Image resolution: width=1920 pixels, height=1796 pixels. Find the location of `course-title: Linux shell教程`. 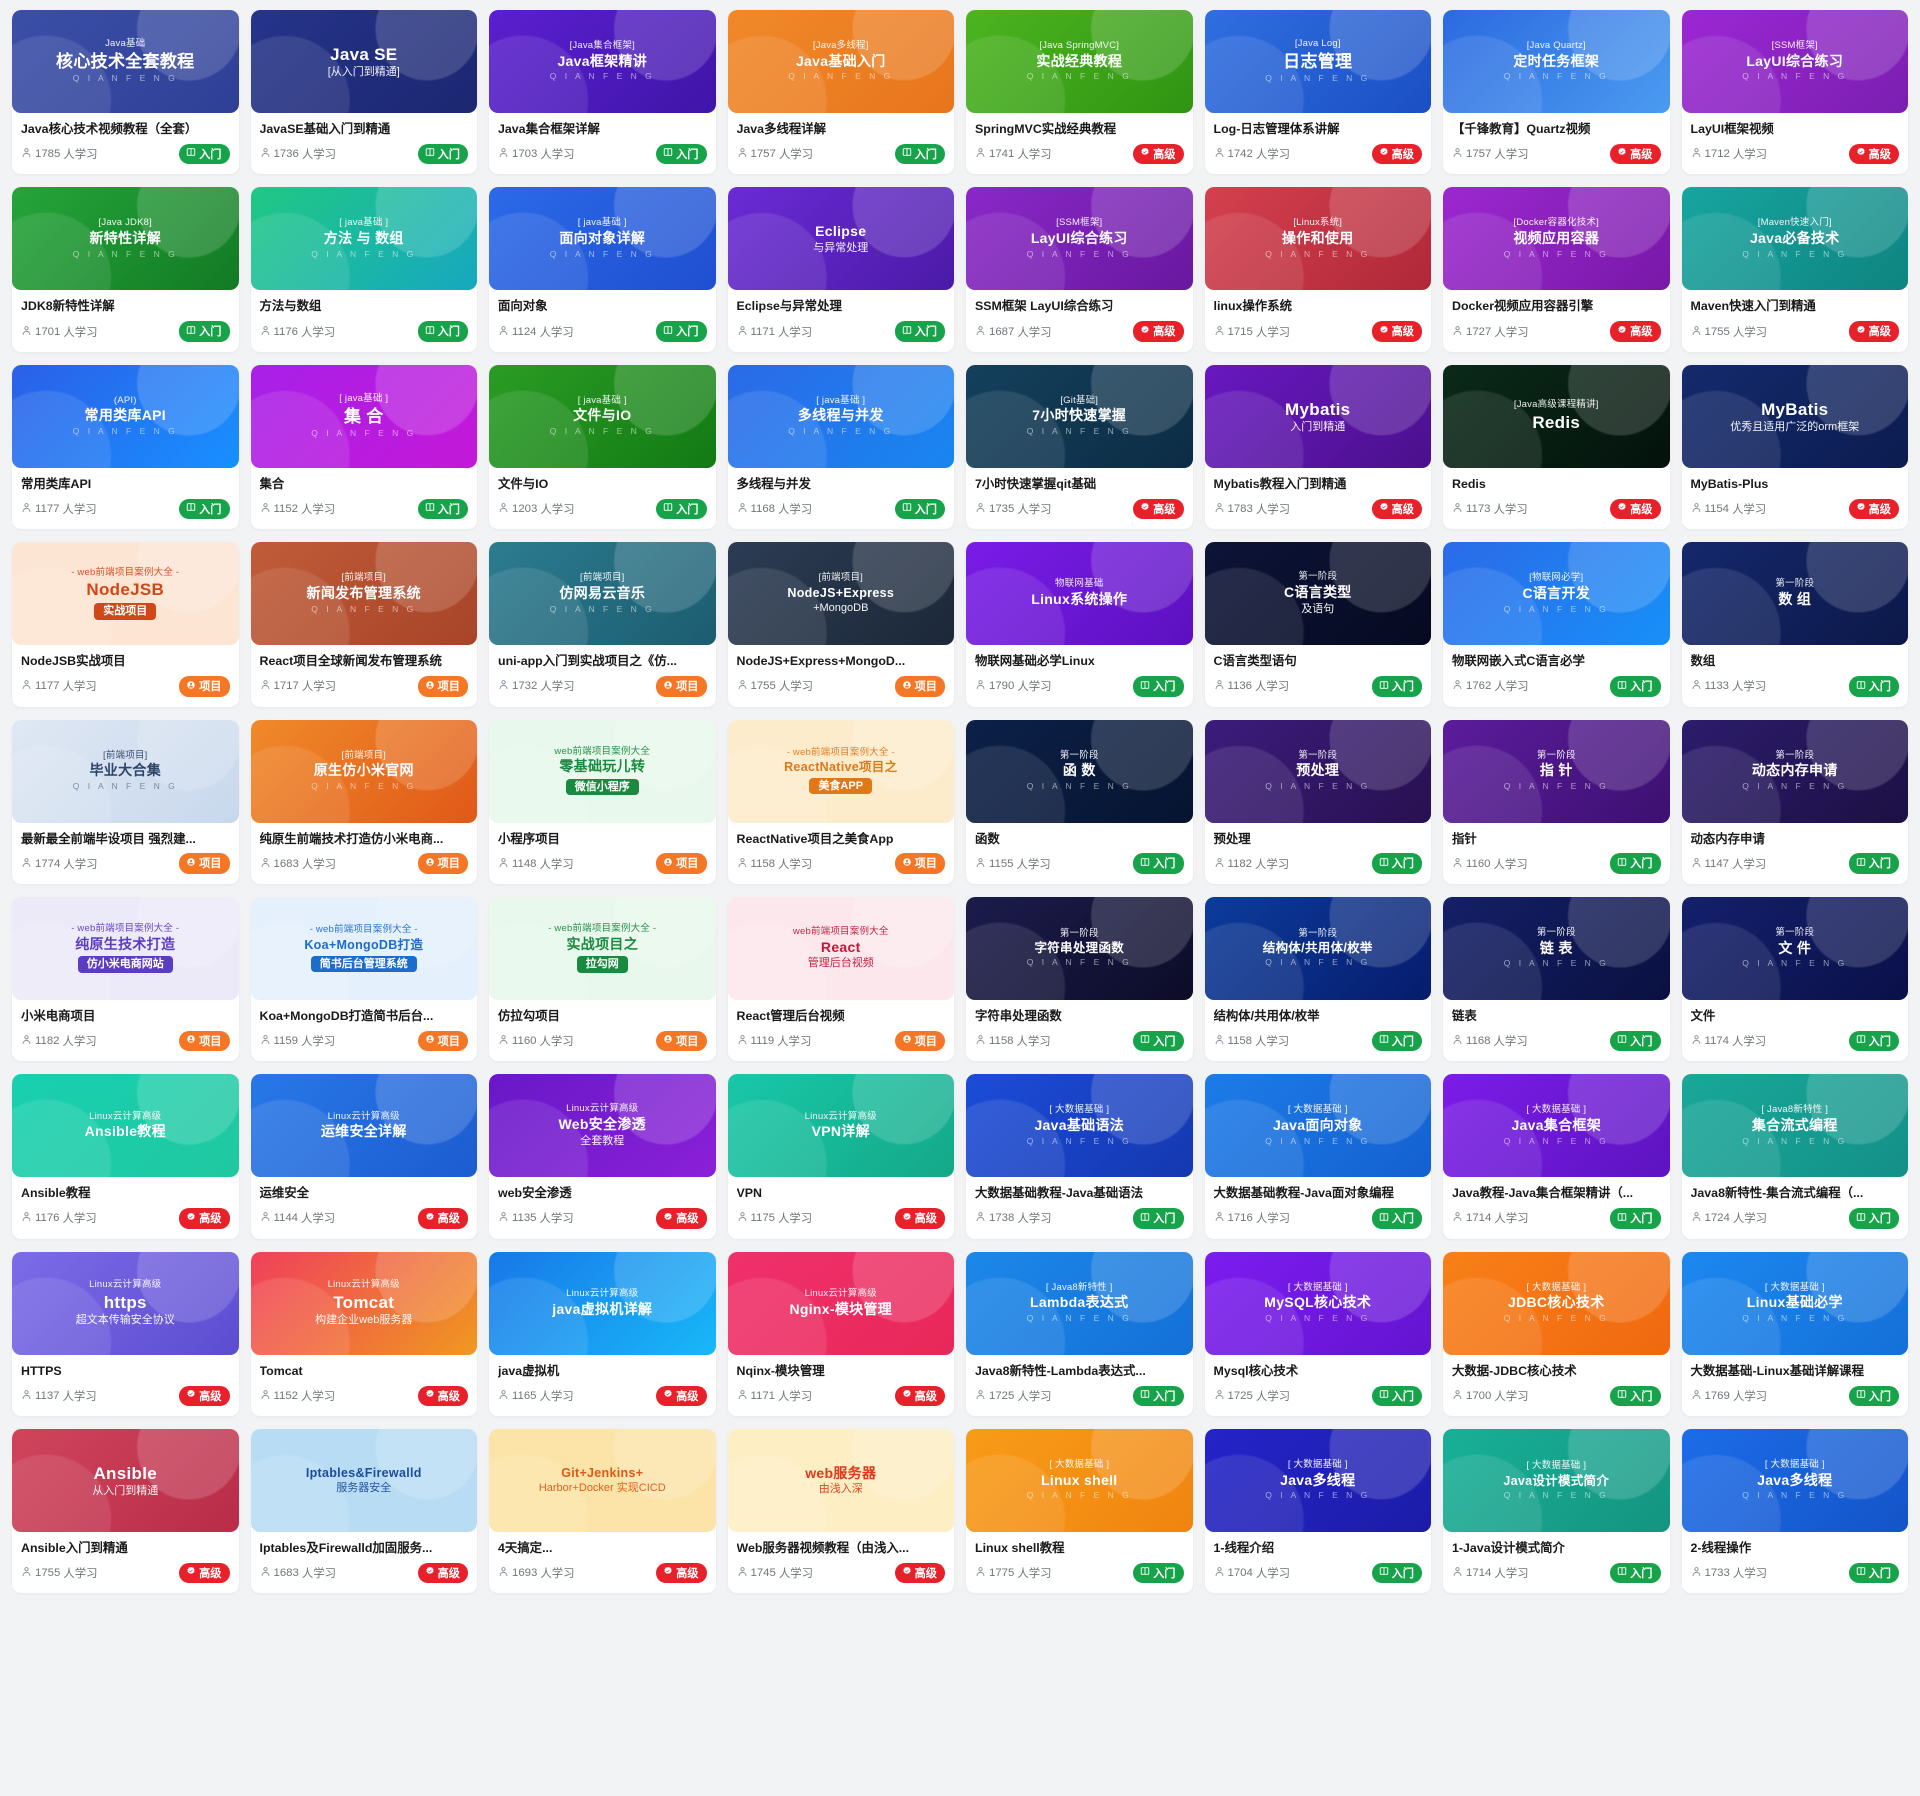

course-title: Linux shell教程 is located at coordinates (1020, 1548).